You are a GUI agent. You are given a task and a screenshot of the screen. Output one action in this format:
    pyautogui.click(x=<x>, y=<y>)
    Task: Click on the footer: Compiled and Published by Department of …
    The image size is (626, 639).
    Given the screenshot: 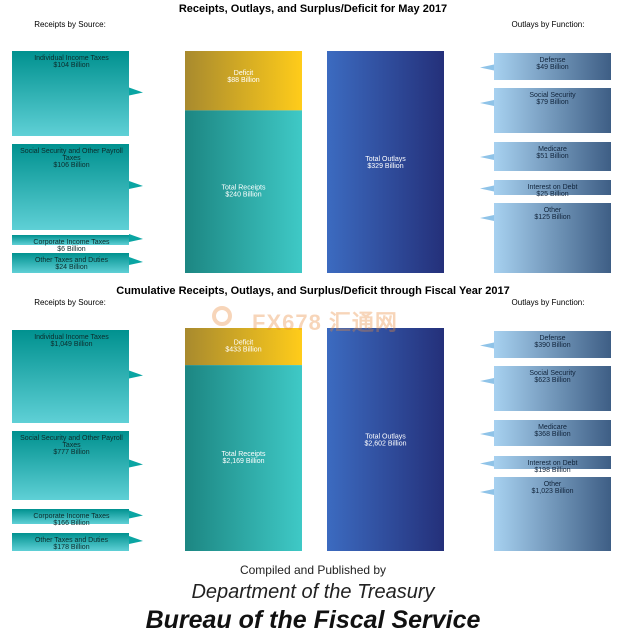 What is the action you would take?
    pyautogui.click(x=313, y=599)
    